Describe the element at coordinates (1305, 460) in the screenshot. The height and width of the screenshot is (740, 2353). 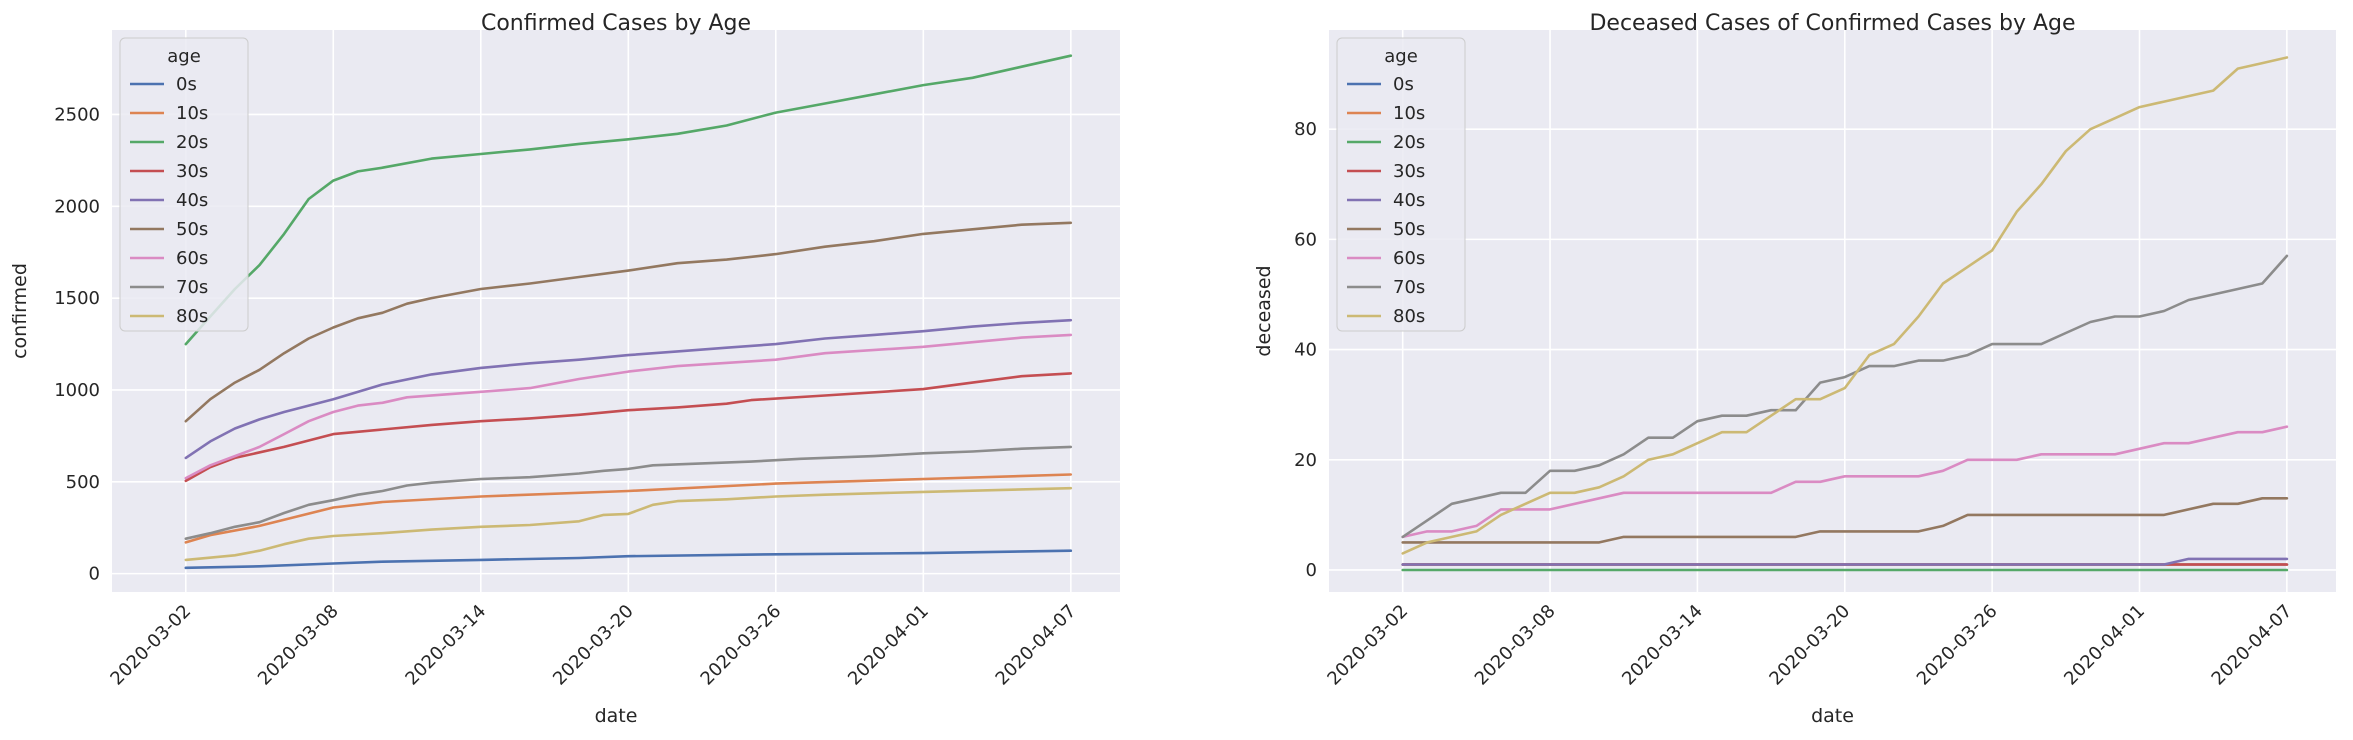
I see `y-tick-label: 20` at that location.